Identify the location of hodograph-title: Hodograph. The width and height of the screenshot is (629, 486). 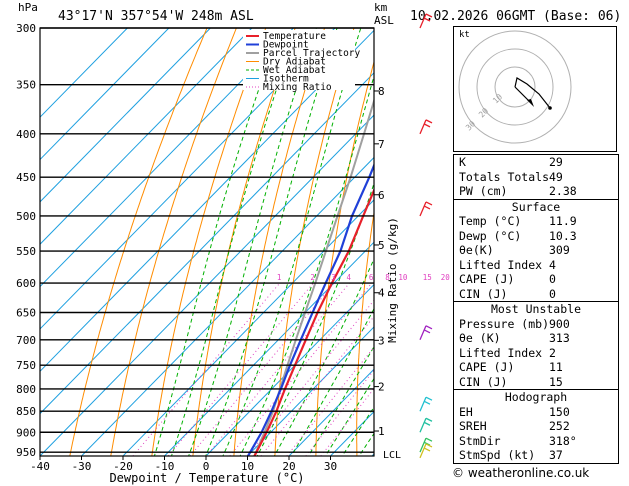
(536, 397).